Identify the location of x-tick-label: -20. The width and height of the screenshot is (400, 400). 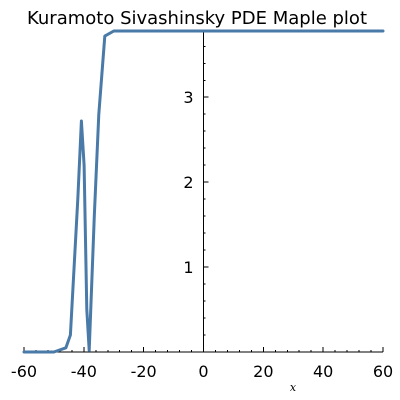
(144, 371).